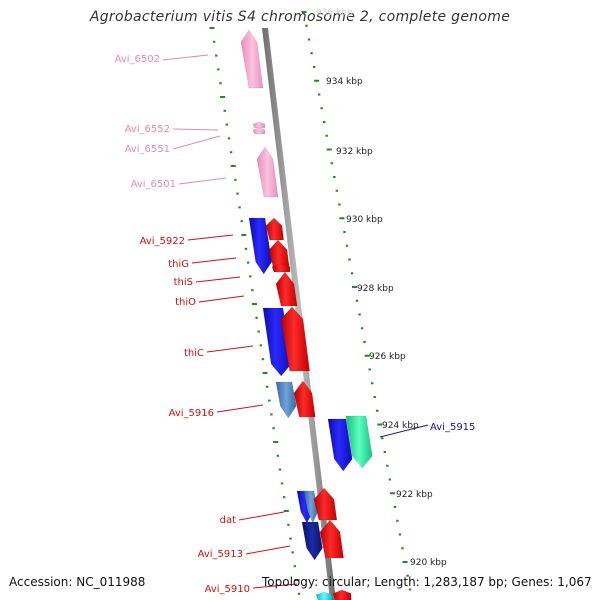 The image size is (600, 600). Describe the element at coordinates (194, 353) in the screenshot. I see `gene-label-thic: thiC` at that location.